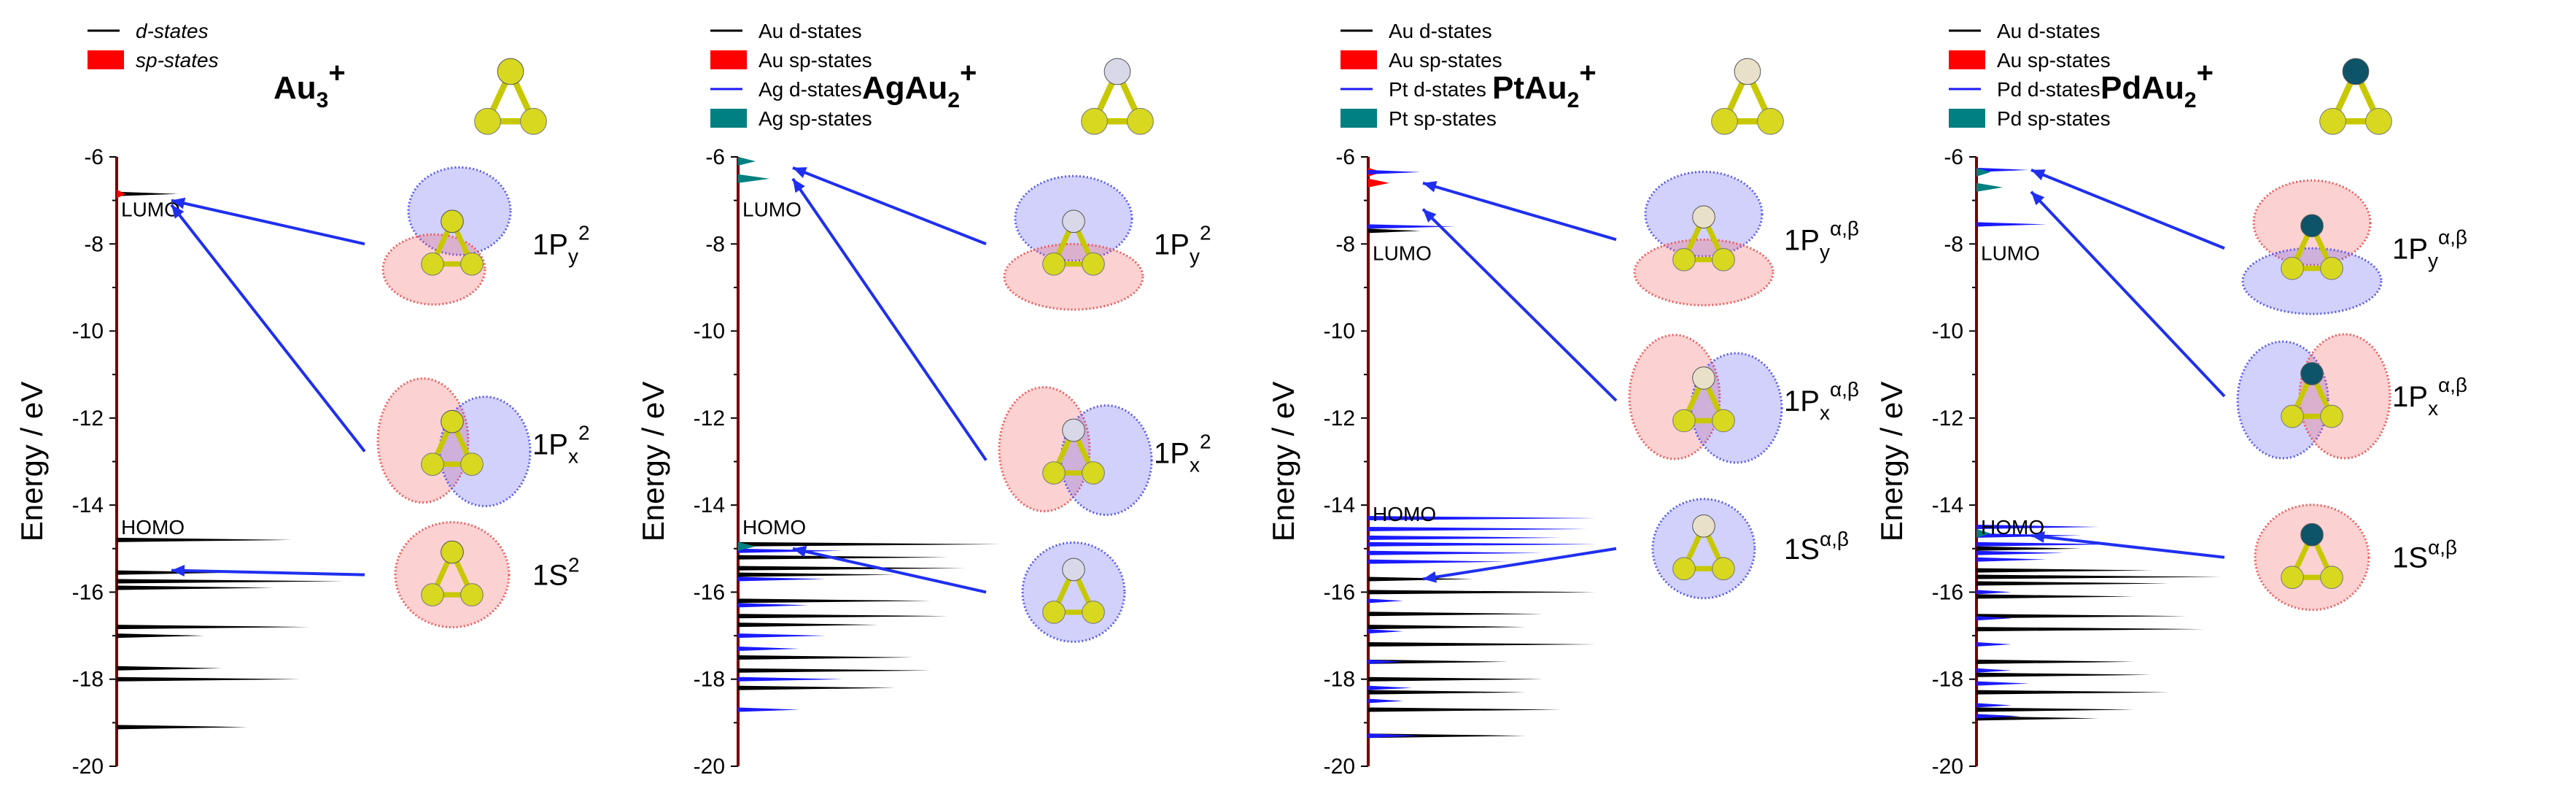 The width and height of the screenshot is (2576, 802). I want to click on orbital-label: 1Py2, so click(561, 244).